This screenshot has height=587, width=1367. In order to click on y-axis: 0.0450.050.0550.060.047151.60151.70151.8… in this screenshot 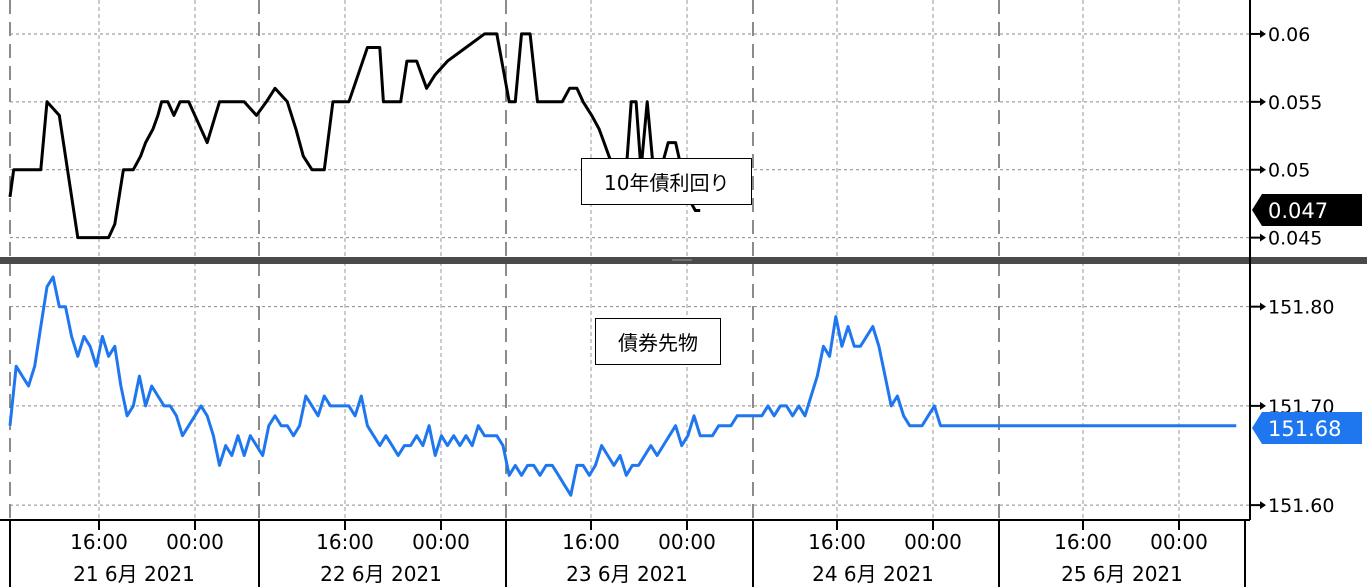, I will do `click(1305, 260)`.